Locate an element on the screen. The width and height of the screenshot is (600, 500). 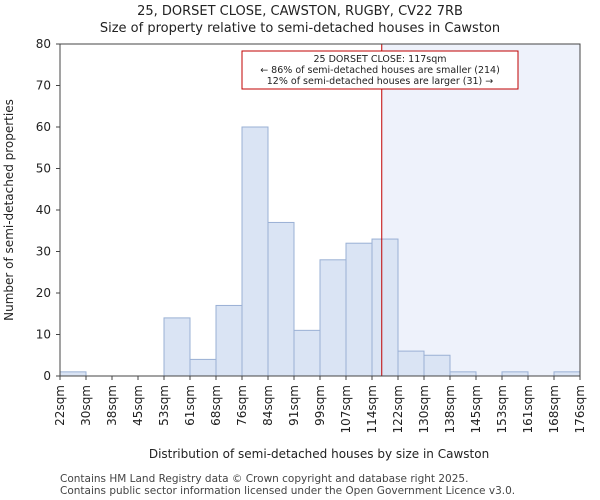
x-tick-label: 30sqm is located at coordinates (86, 405).